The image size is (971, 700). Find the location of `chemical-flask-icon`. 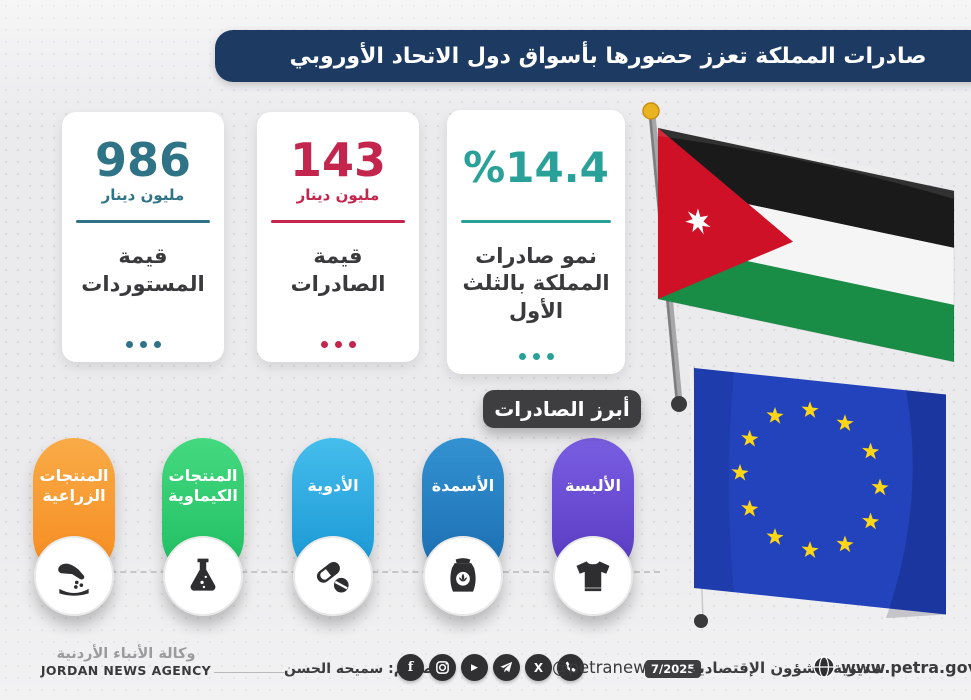

chemical-flask-icon is located at coordinates (203, 574).